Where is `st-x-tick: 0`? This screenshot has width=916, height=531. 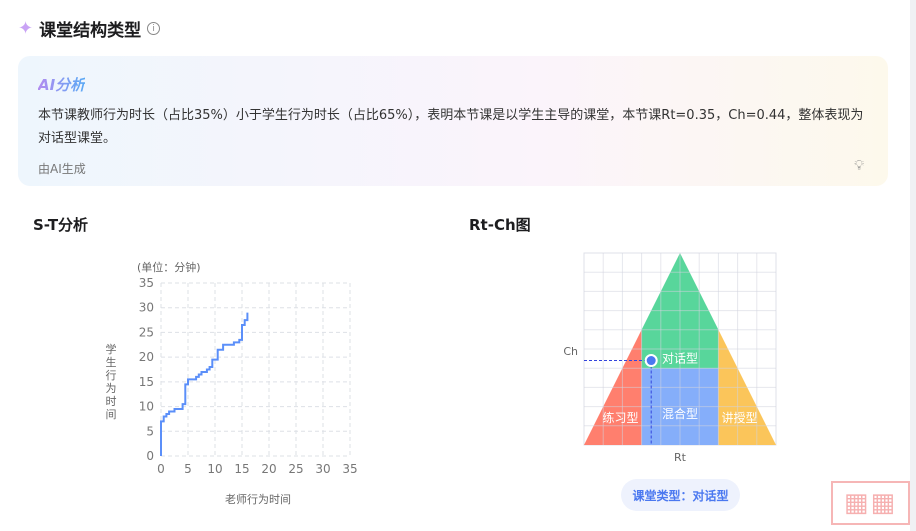
st-x-tick: 0 is located at coordinates (161, 469).